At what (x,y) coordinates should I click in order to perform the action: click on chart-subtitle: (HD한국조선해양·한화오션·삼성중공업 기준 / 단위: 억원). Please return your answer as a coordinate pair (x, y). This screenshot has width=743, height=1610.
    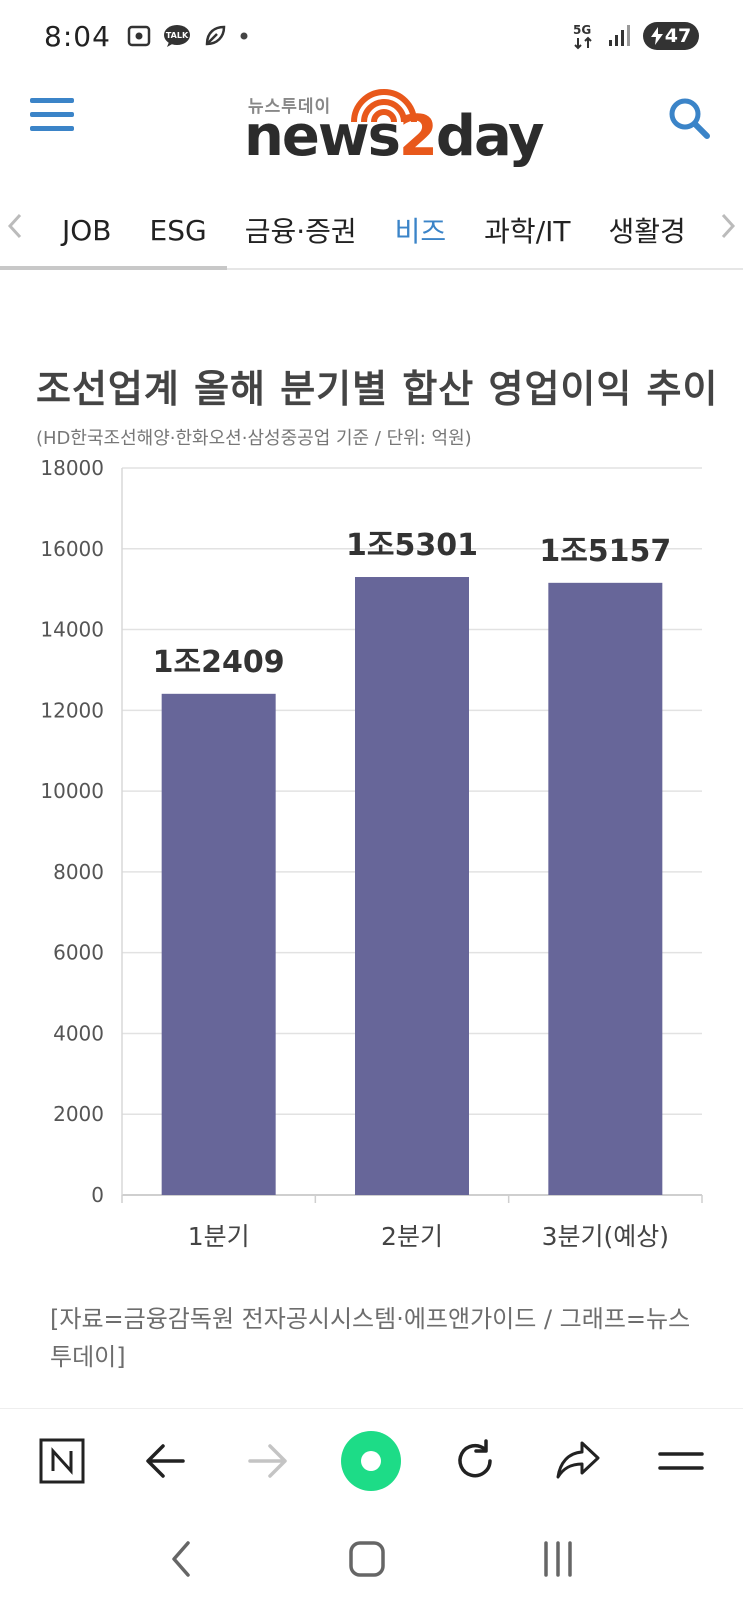
    Looking at the image, I should click on (254, 438).